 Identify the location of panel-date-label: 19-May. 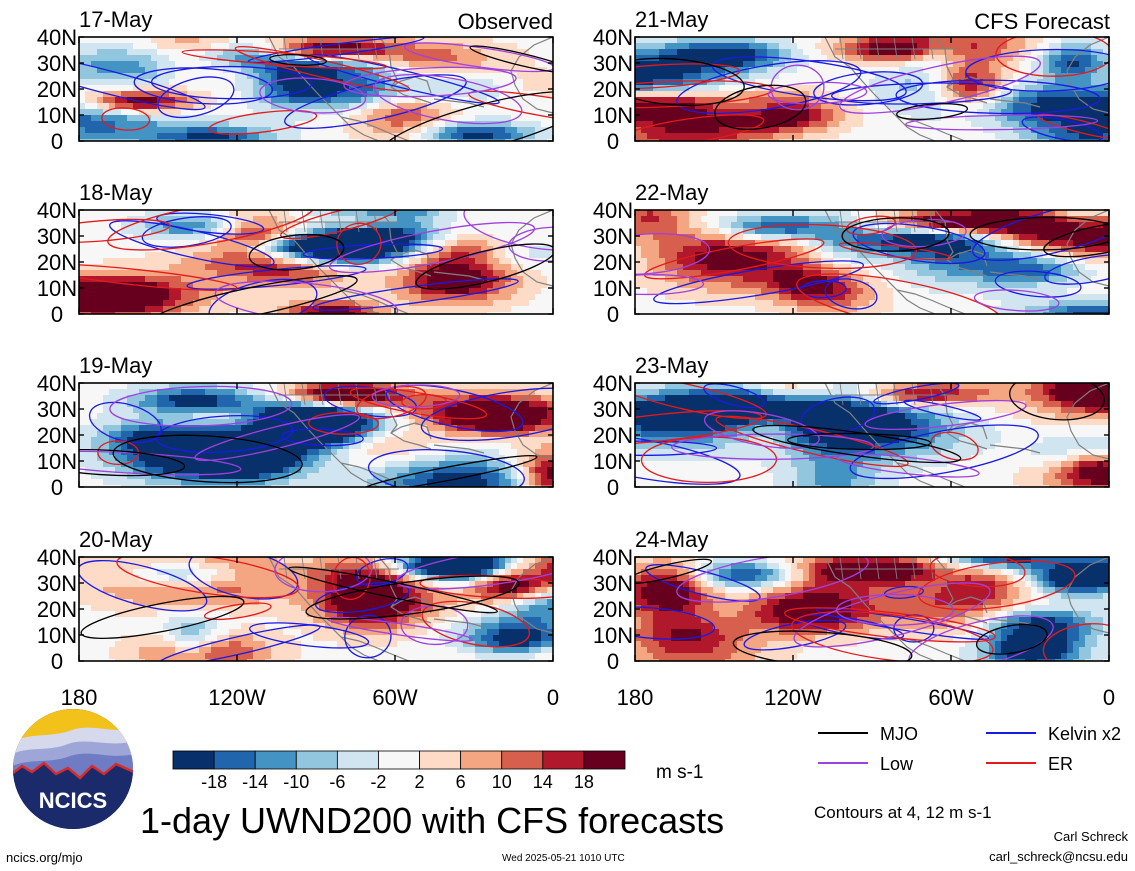
(115, 365).